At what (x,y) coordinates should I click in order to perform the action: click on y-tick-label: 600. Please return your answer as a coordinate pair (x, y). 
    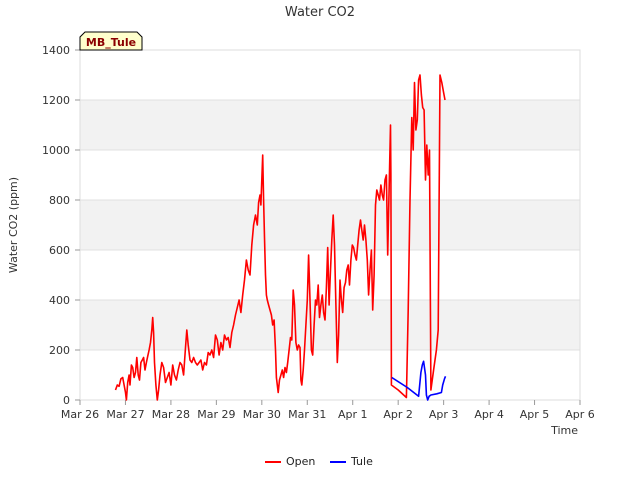
    Looking at the image, I should click on (59, 250).